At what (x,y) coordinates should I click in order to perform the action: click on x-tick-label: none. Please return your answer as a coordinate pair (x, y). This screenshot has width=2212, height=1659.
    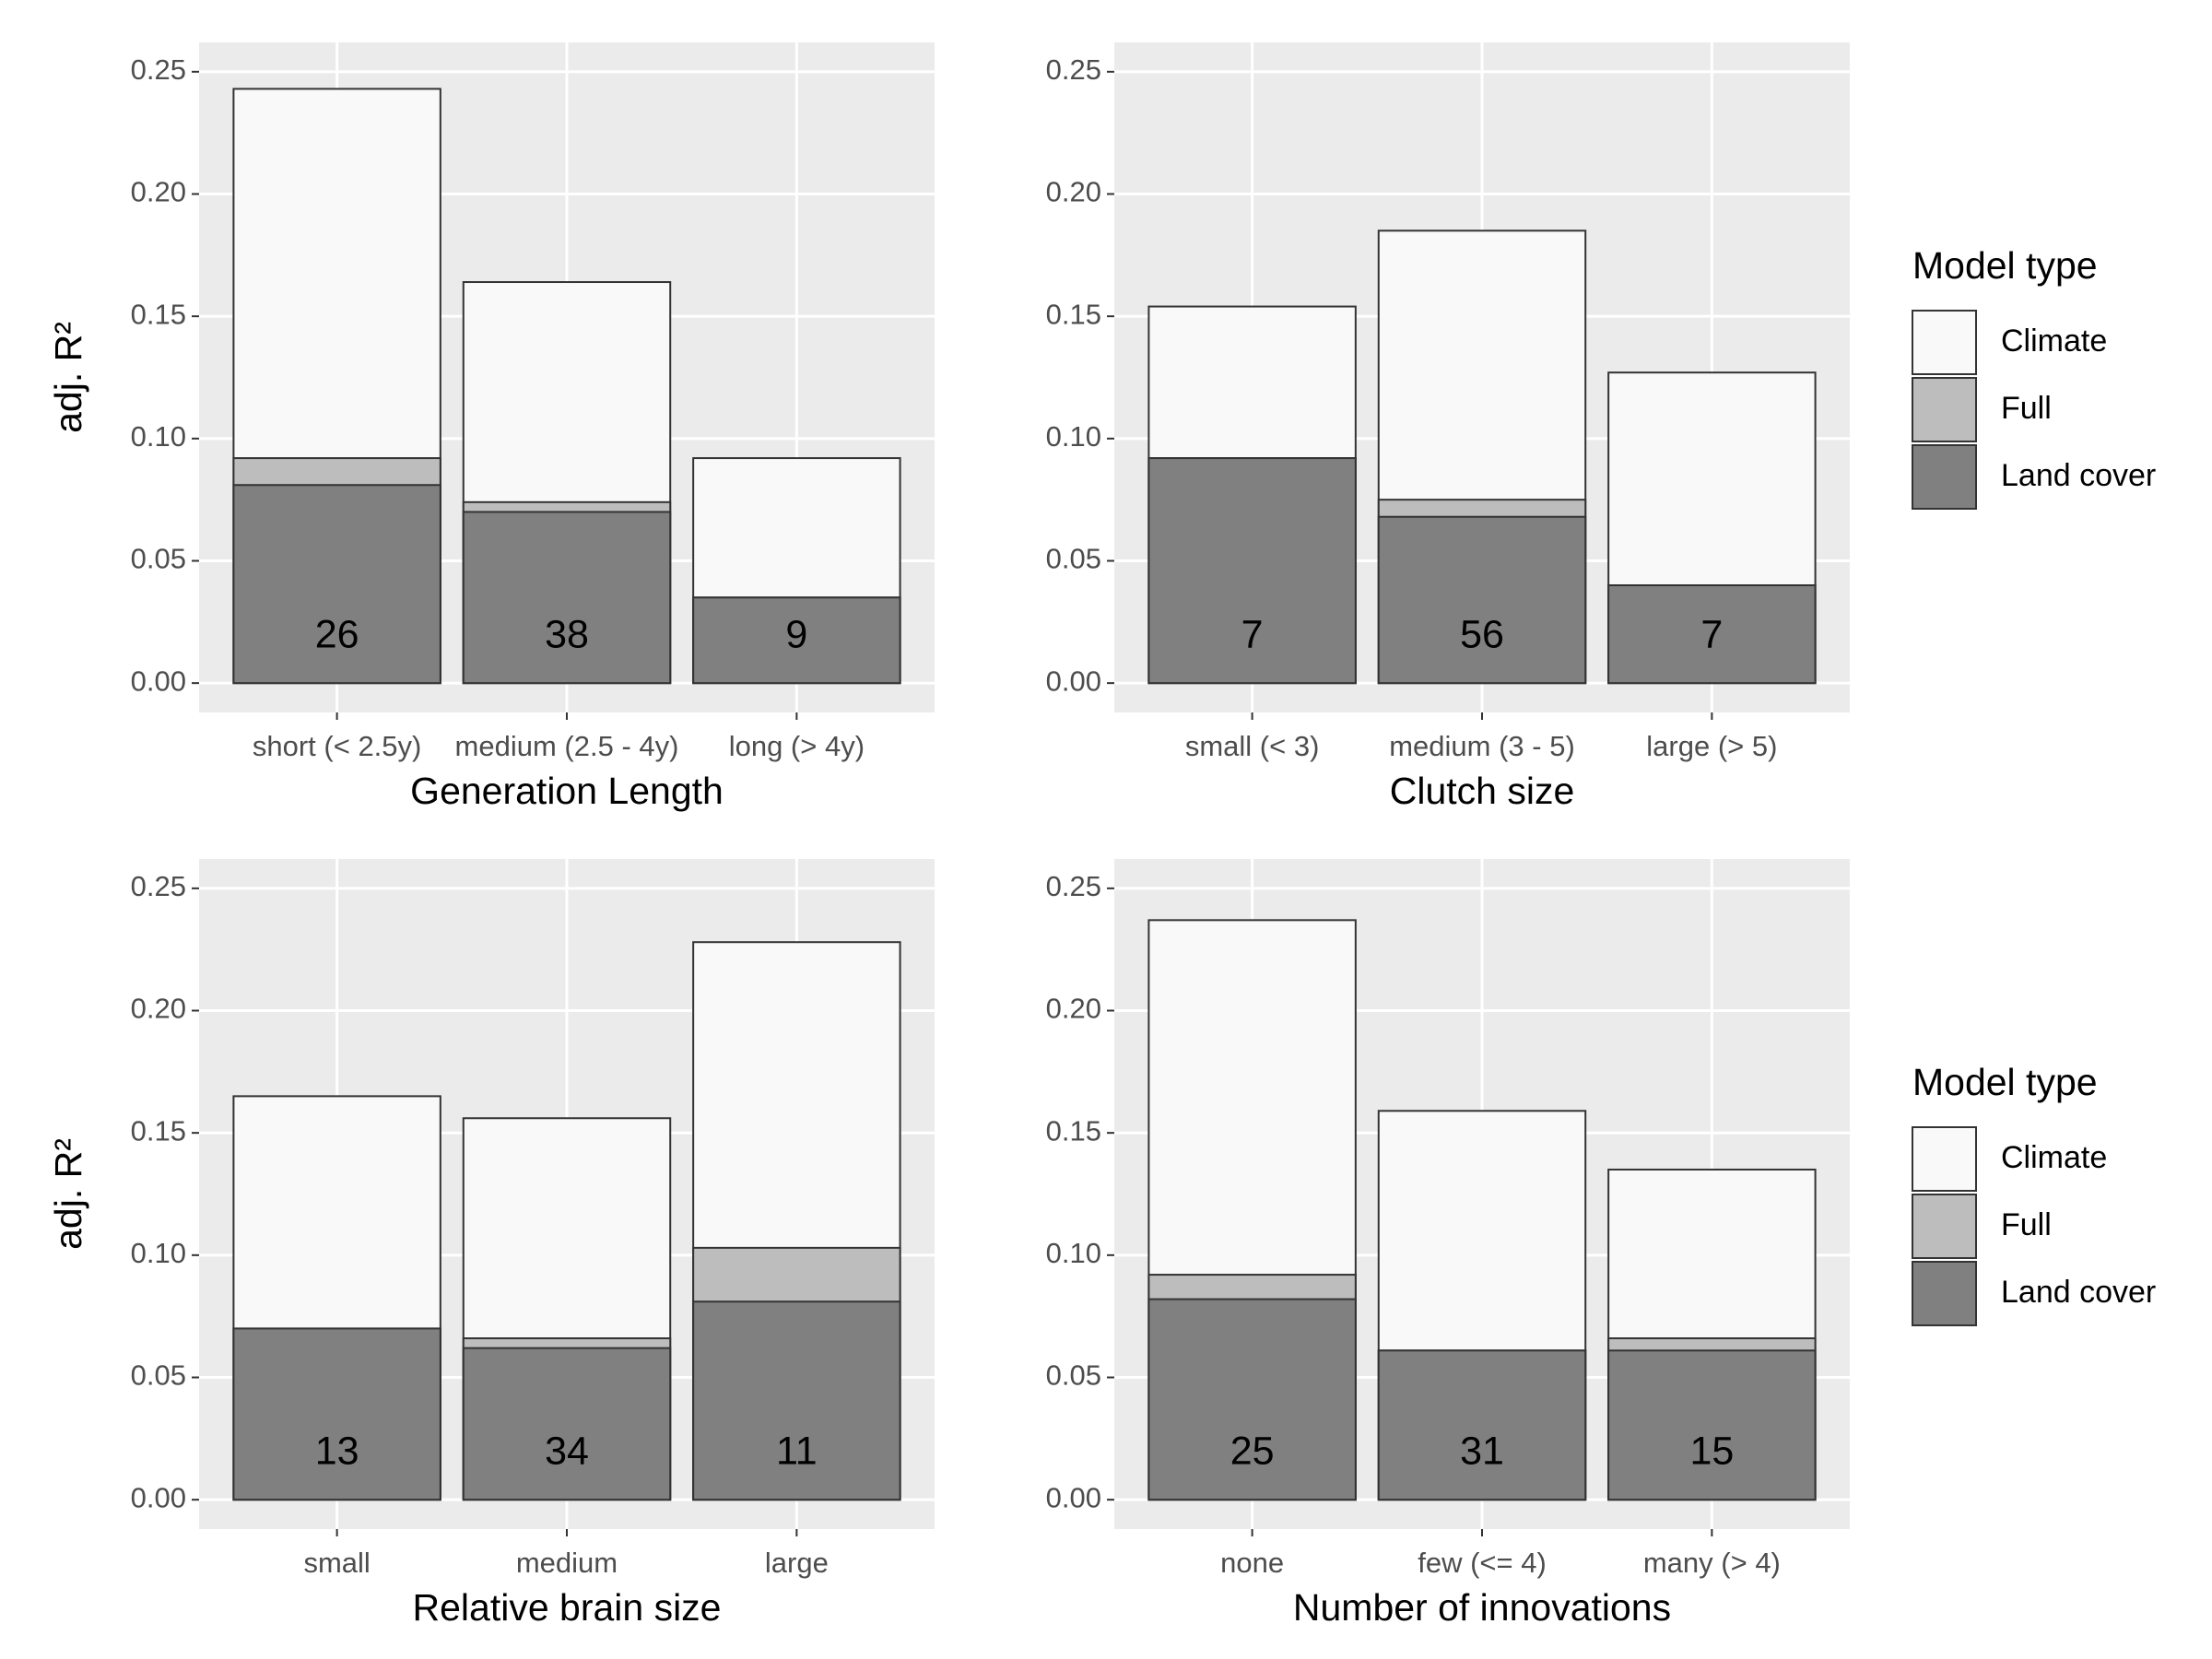
    Looking at the image, I should click on (1252, 1563).